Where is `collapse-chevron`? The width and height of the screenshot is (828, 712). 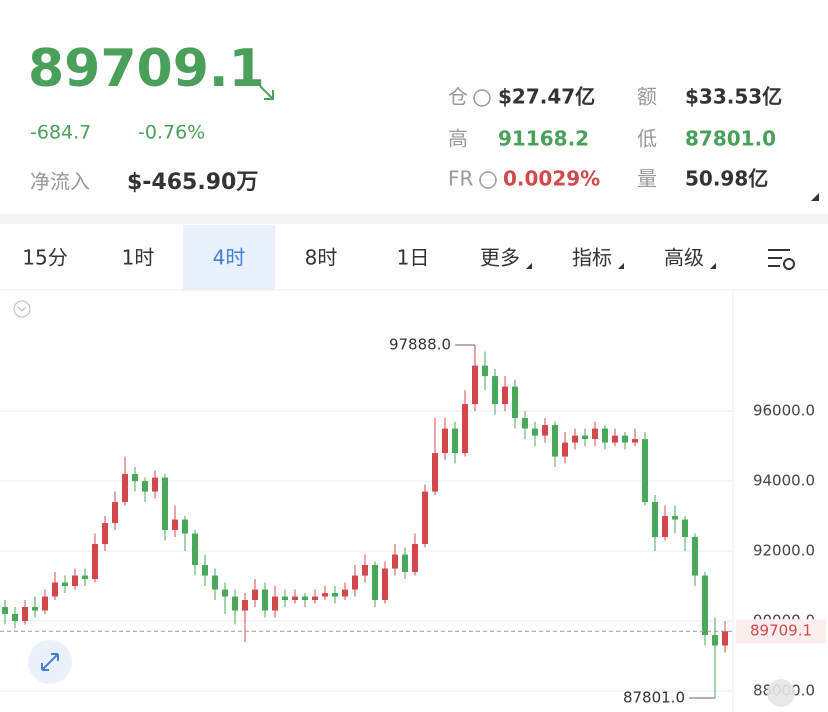
collapse-chevron is located at coordinates (22, 309).